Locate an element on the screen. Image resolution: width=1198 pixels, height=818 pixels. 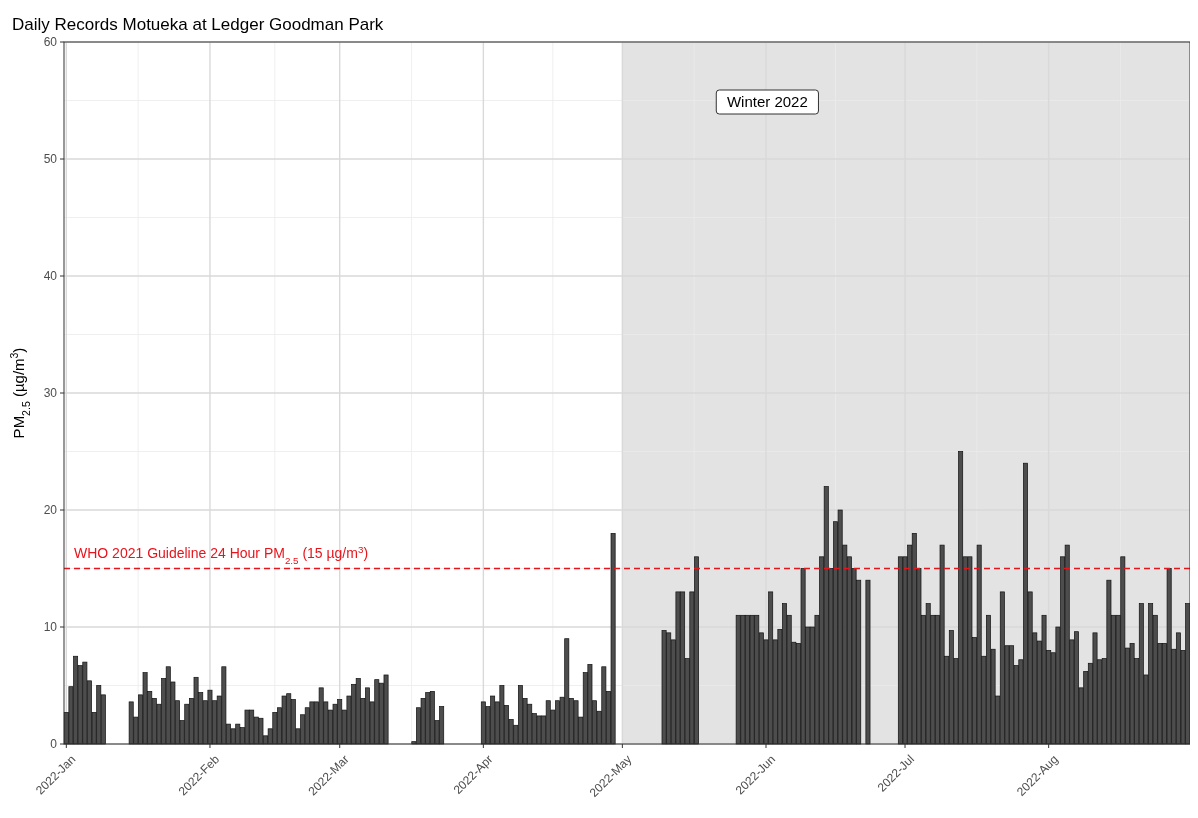
y-tick-label: 40 is located at coordinates (50, 276).